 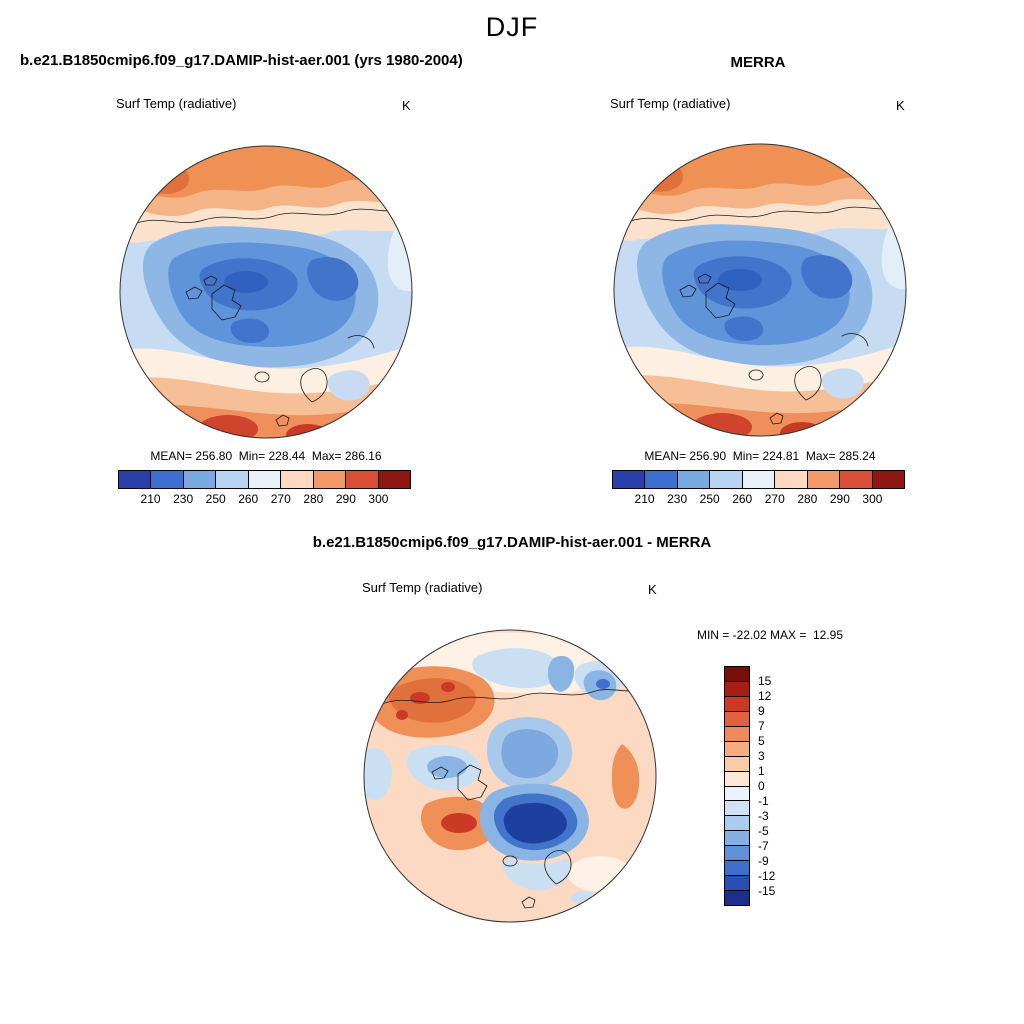 I want to click on diff-map, so click(x=510, y=776).